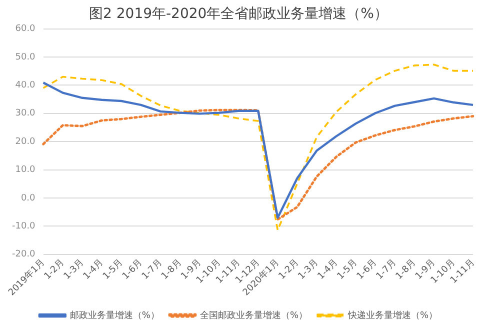  Describe the element at coordinates (238, 14) in the screenshot. I see `chart-title: 图2 2019年-2020年全省邮政业务量增速（%）` at that location.